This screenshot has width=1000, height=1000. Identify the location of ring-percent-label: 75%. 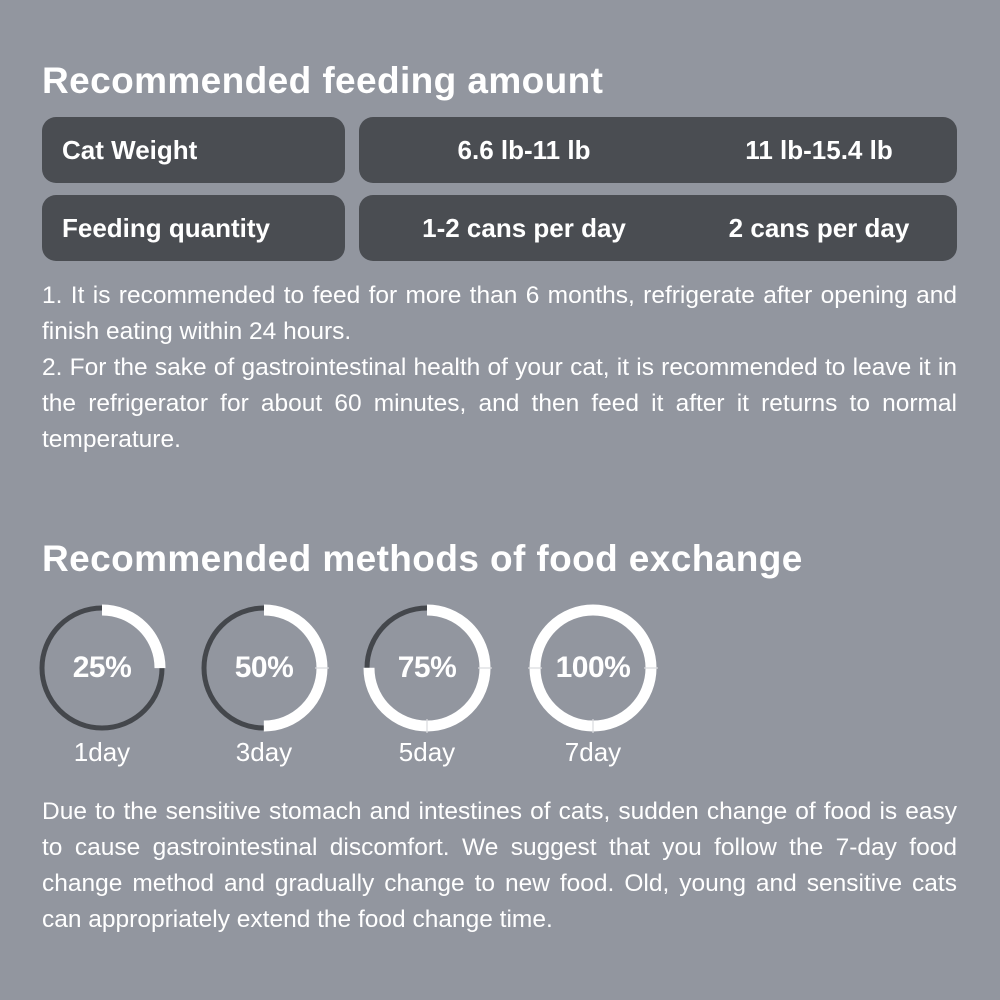
(427, 667).